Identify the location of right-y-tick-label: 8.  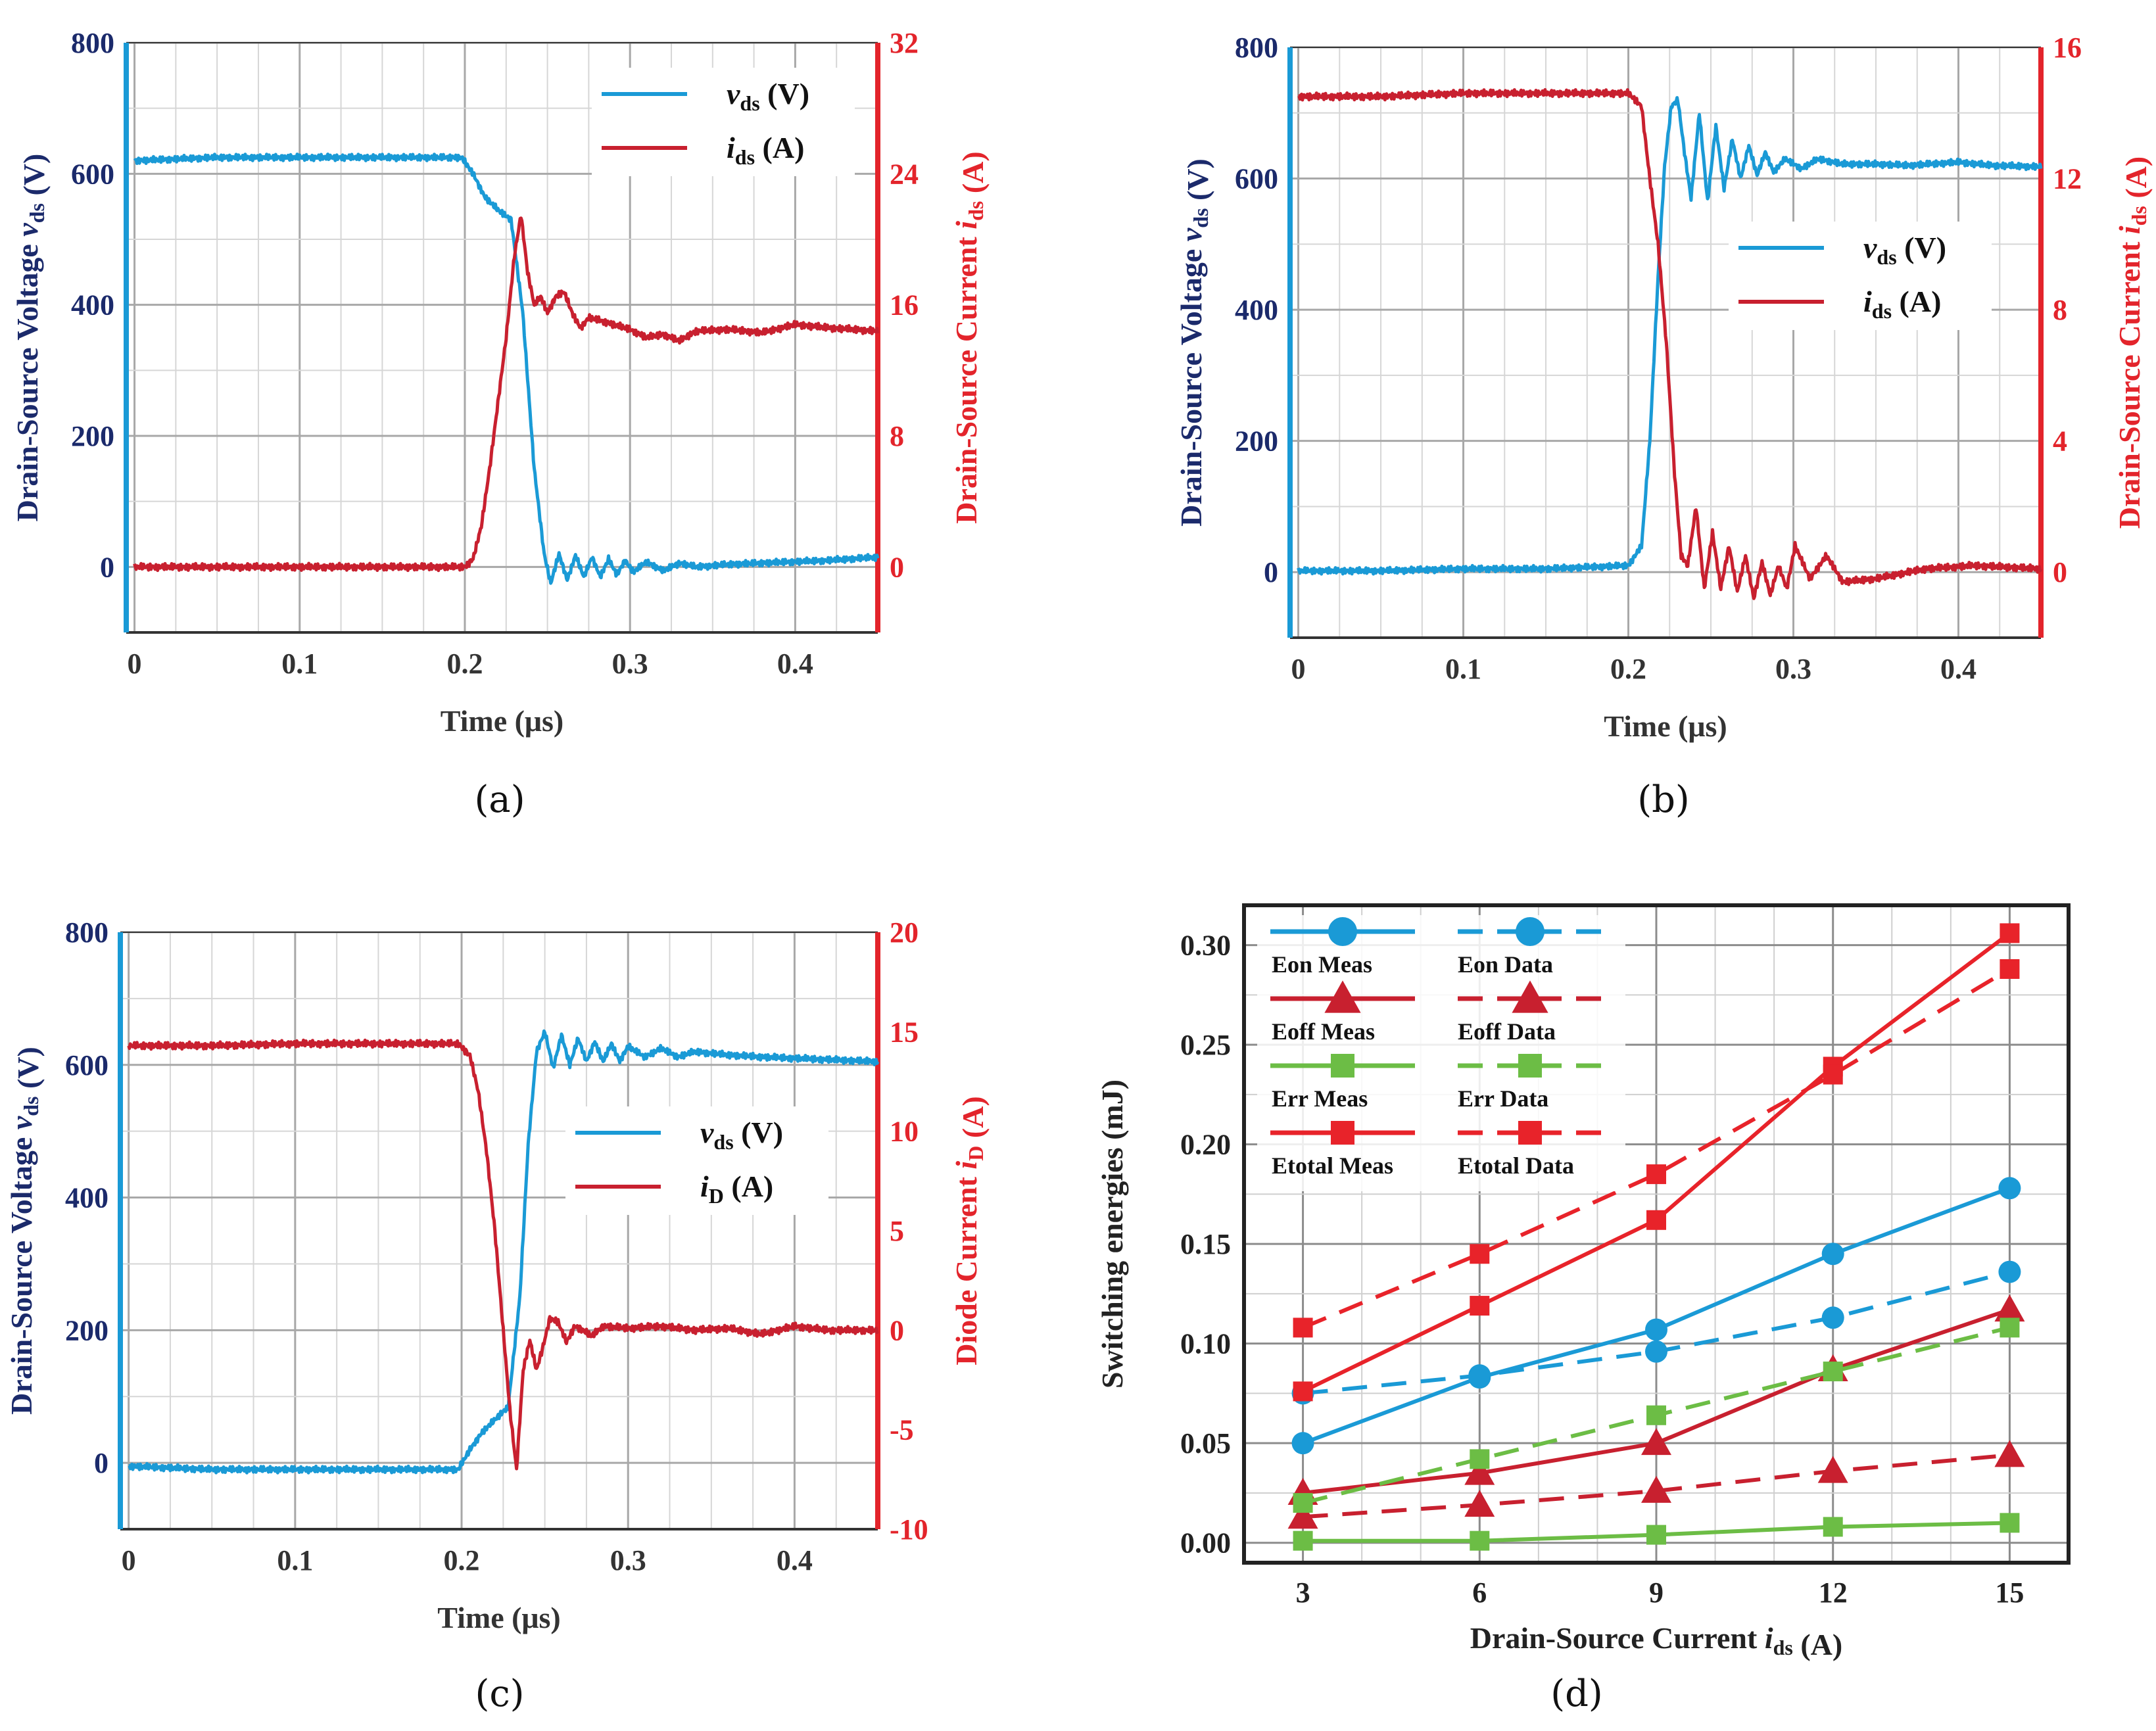
(2060, 310).